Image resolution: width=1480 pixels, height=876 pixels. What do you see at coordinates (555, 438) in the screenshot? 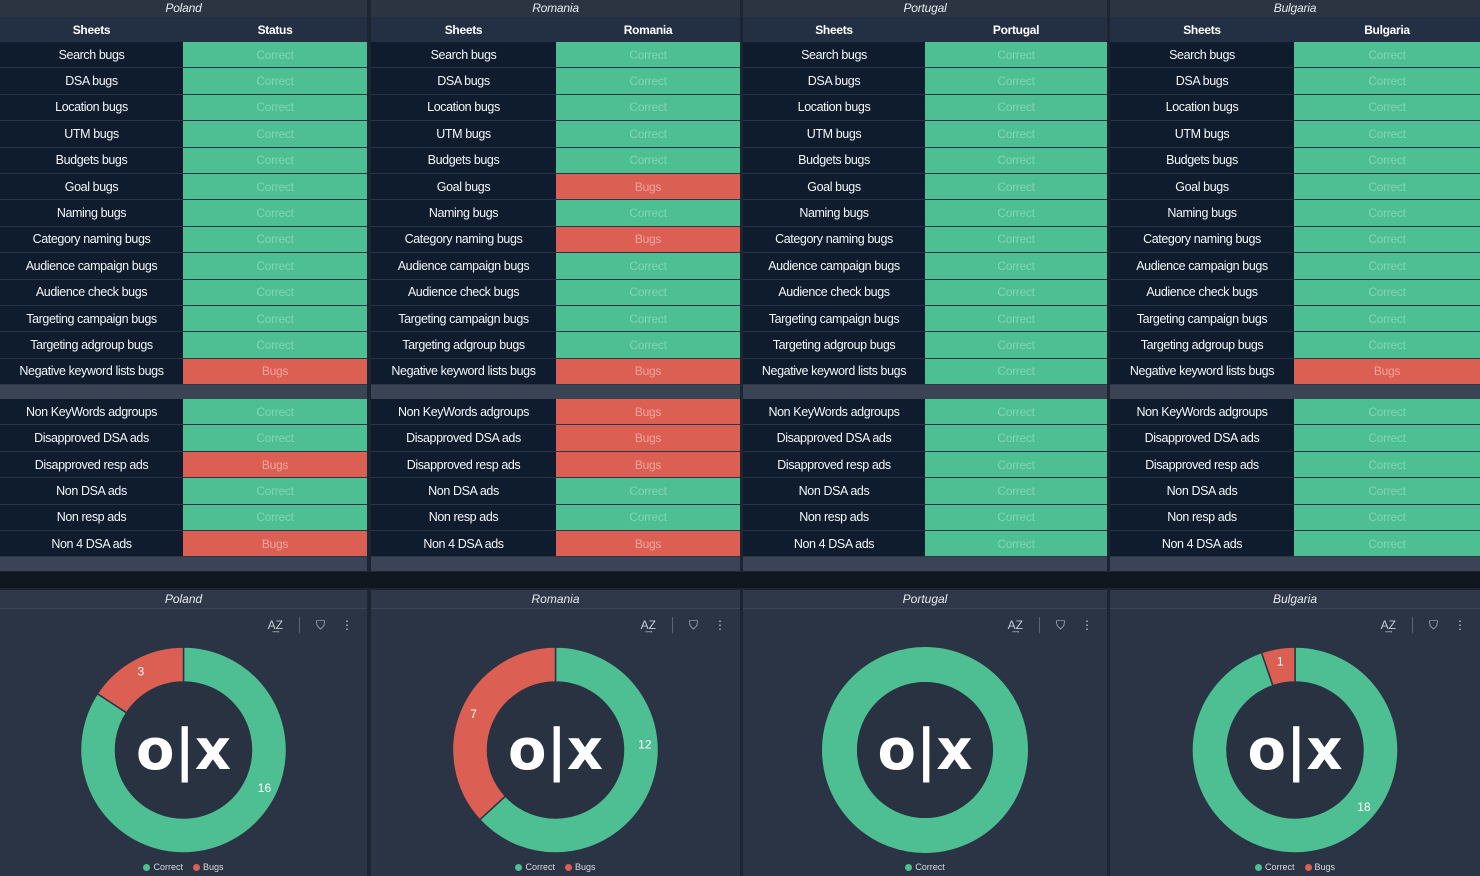
I see `table-row: Disapproved DSA ads Bugs` at bounding box center [555, 438].